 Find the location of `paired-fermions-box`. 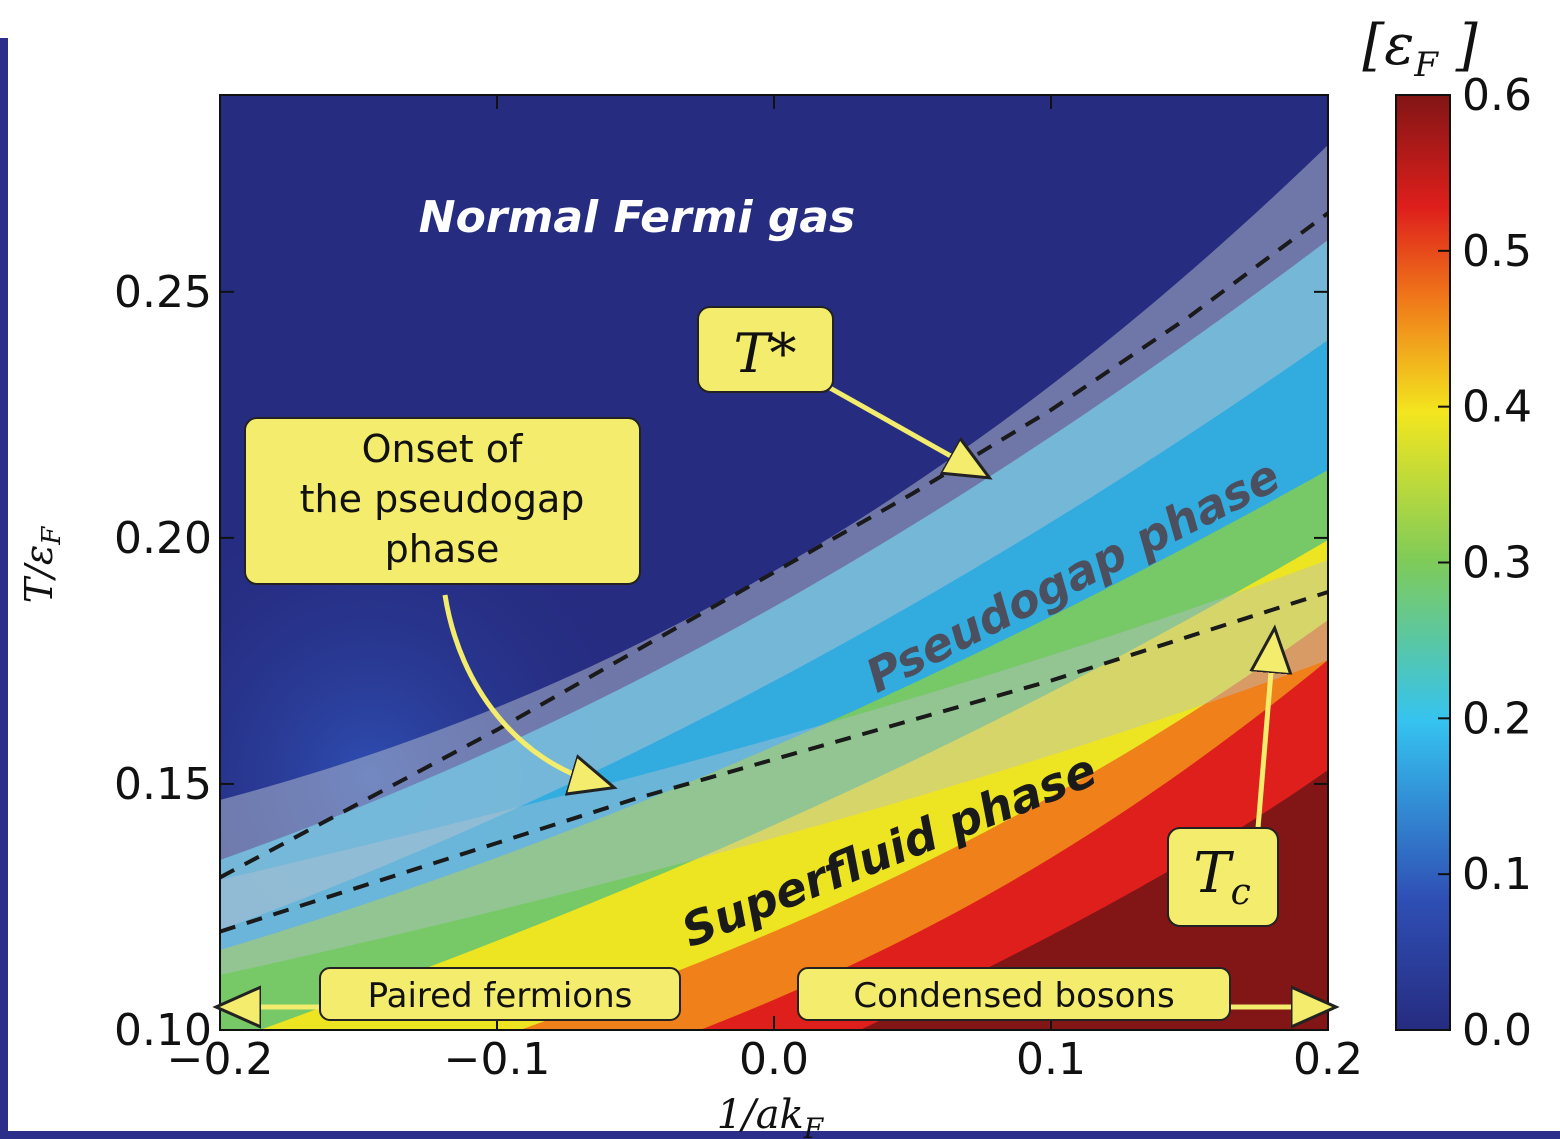

paired-fermions-box is located at coordinates (500, 994).